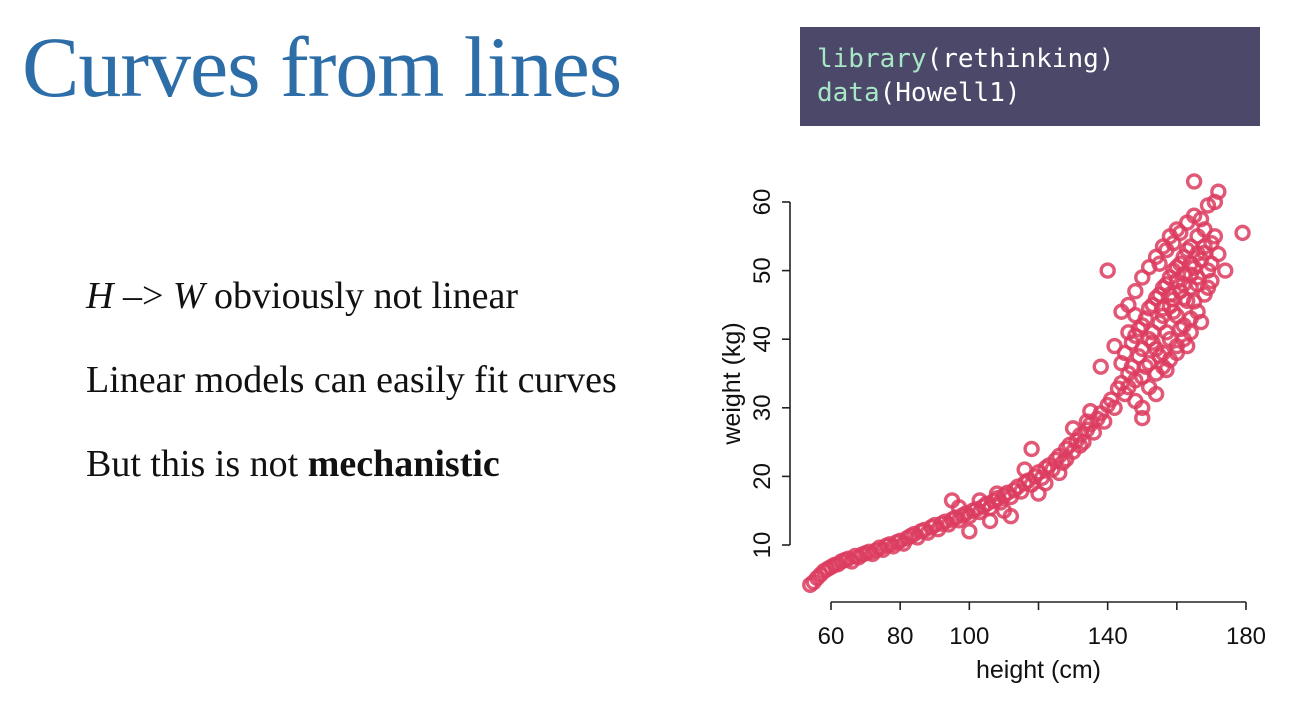 Image resolution: width=1316 pixels, height=718 pixels. Describe the element at coordinates (762, 202) in the screenshot. I see `y-tick-label: 60` at that location.